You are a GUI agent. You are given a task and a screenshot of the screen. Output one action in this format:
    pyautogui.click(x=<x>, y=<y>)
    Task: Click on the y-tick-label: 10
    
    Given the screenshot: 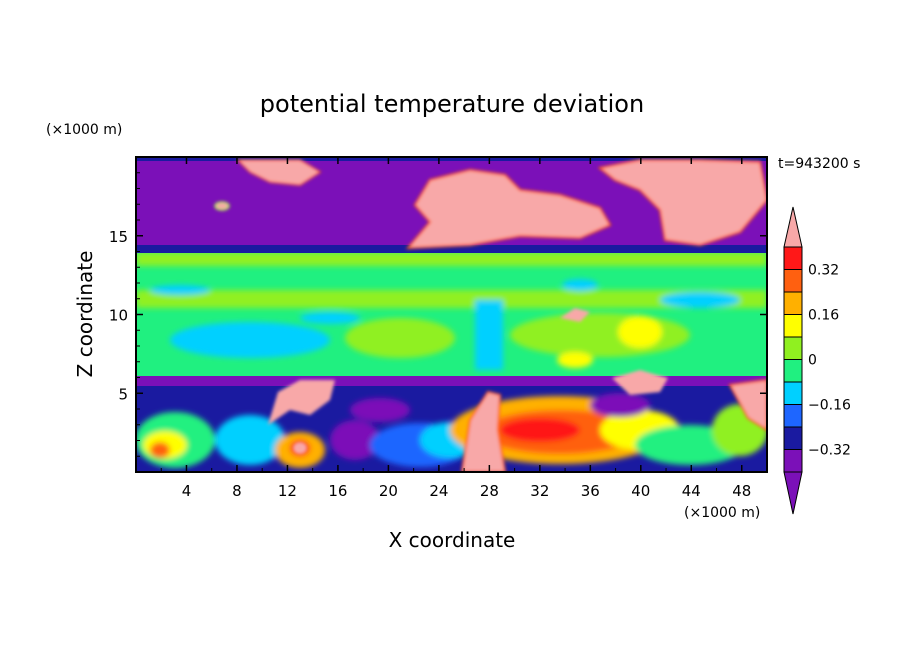 What is the action you would take?
    pyautogui.click(x=118, y=316)
    